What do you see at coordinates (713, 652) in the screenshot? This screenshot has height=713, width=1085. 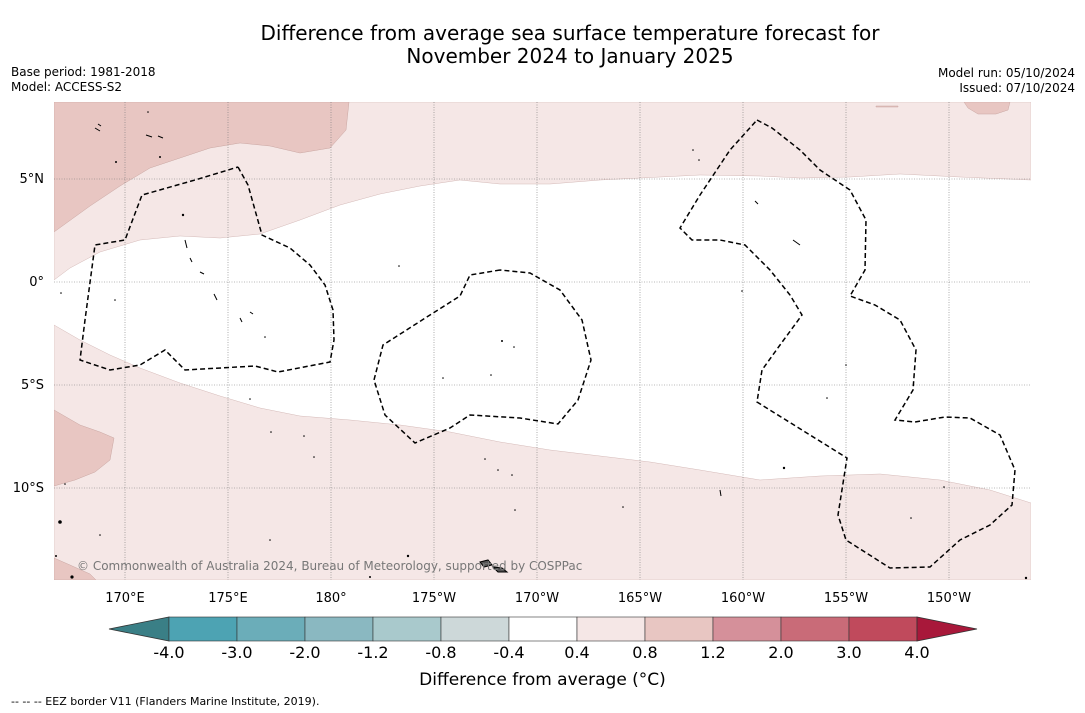 I see `colorbar-tick-label: 1.2` at bounding box center [713, 652].